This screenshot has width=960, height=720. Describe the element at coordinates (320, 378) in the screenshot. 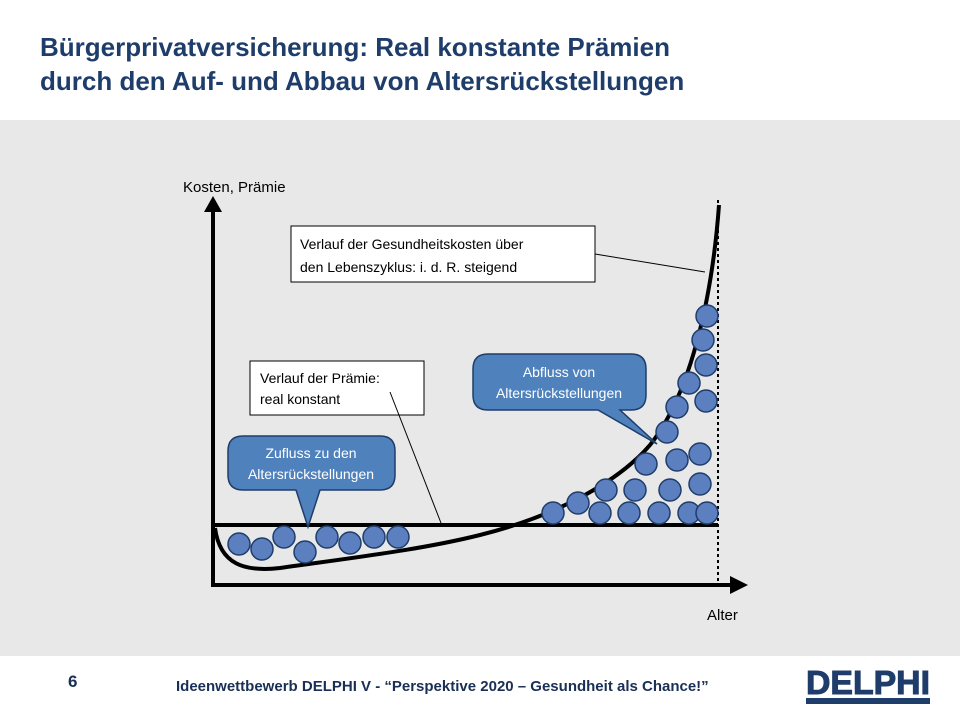

I see `premium-line-1: Verlauf der Prämie:` at that location.